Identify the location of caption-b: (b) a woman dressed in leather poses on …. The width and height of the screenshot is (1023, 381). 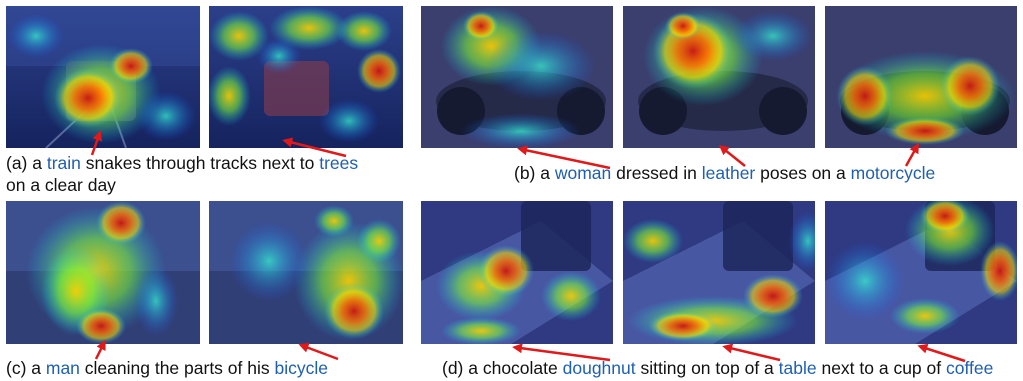
(724, 173).